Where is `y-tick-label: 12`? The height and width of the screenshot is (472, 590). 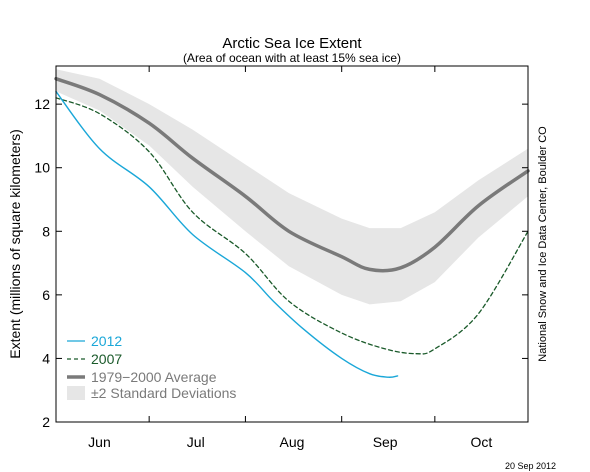
y-tick-label: 12 is located at coordinates (42, 104).